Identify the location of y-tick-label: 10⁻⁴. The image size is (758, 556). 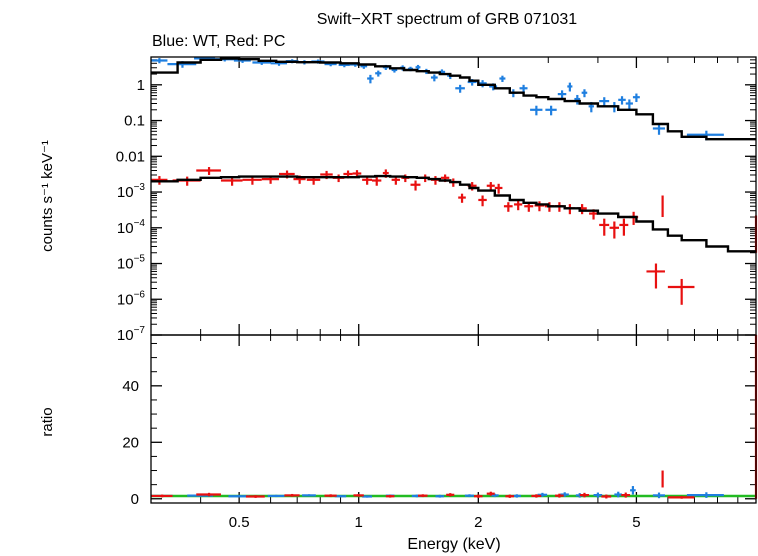
(131, 227).